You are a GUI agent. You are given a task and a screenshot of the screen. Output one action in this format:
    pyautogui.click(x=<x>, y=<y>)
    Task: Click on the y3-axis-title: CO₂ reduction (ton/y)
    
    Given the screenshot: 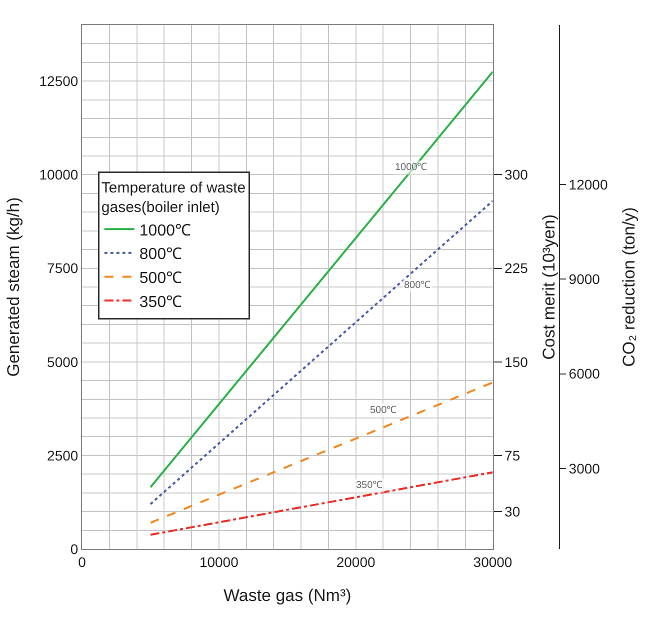 What is the action you would take?
    pyautogui.click(x=628, y=287)
    